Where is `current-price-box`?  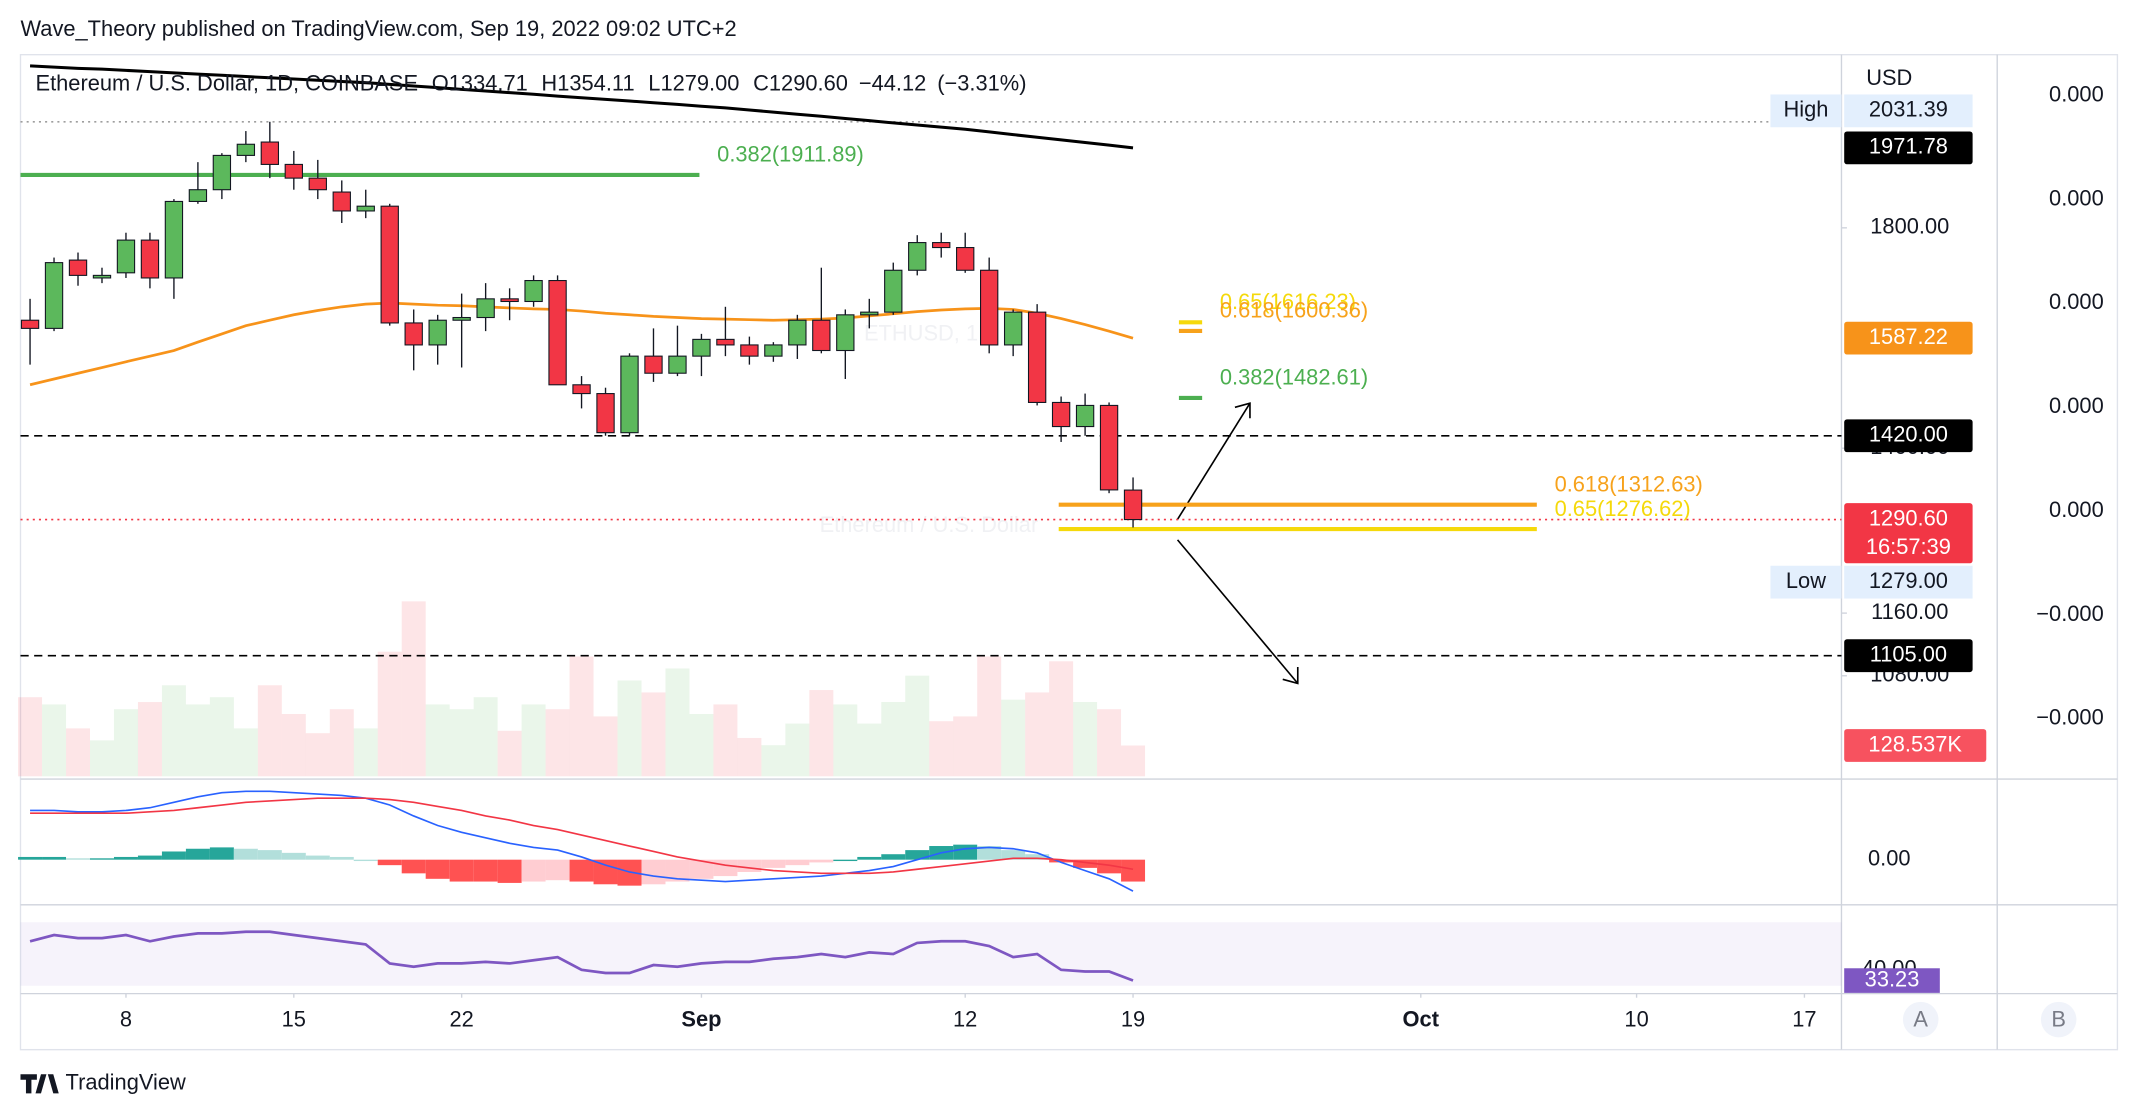 current-price-box is located at coordinates (1908, 533).